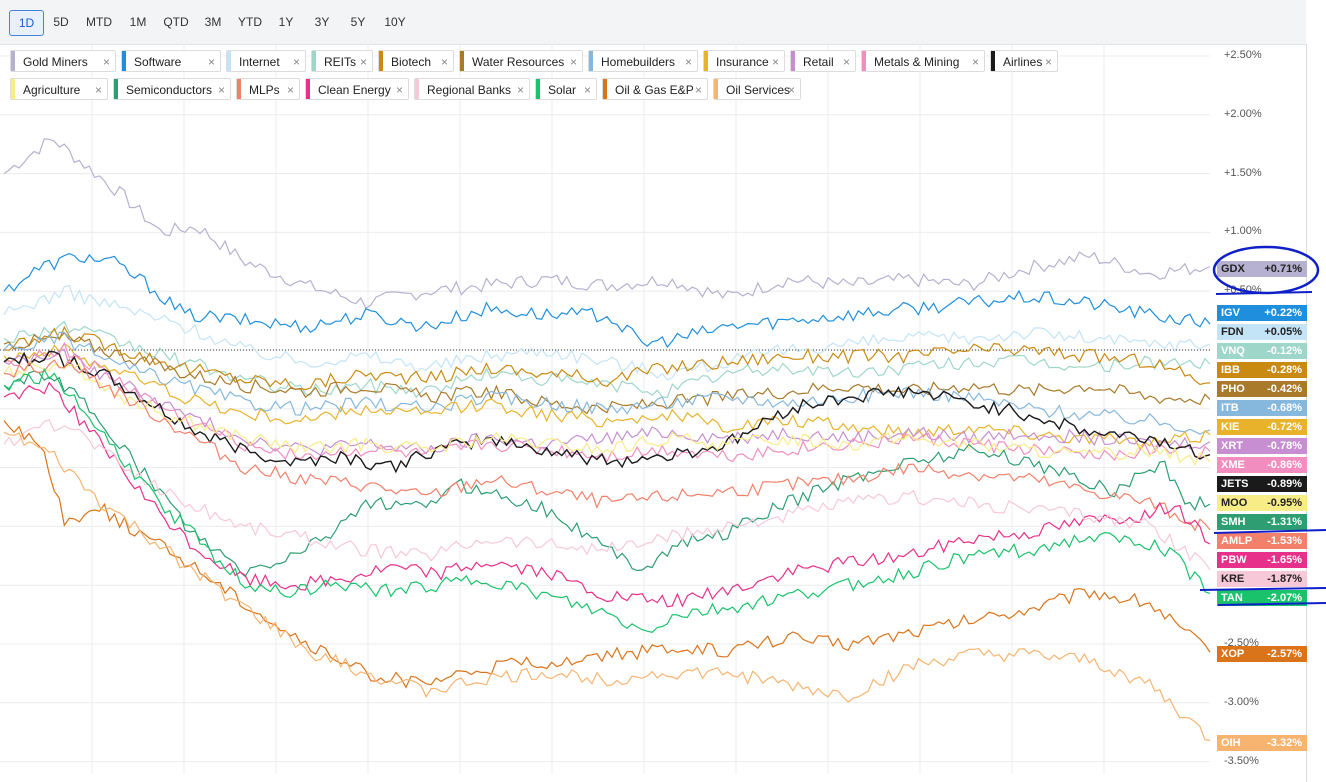 Image resolution: width=1326 pixels, height=782 pixels. I want to click on legend-chip: Oil & Gas E&P ×, so click(655, 89).